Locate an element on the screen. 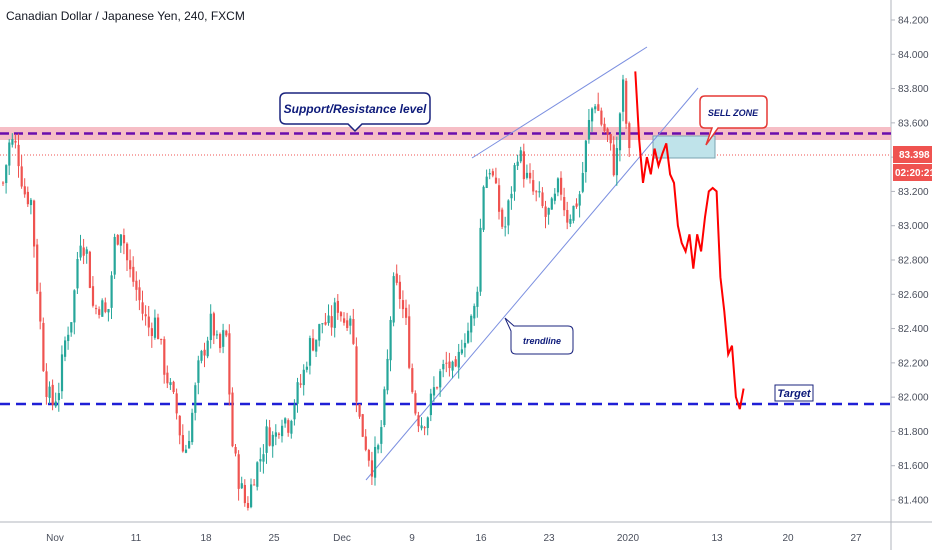 This screenshot has height=550, width=932. trendline-upper is located at coordinates (559, 102).